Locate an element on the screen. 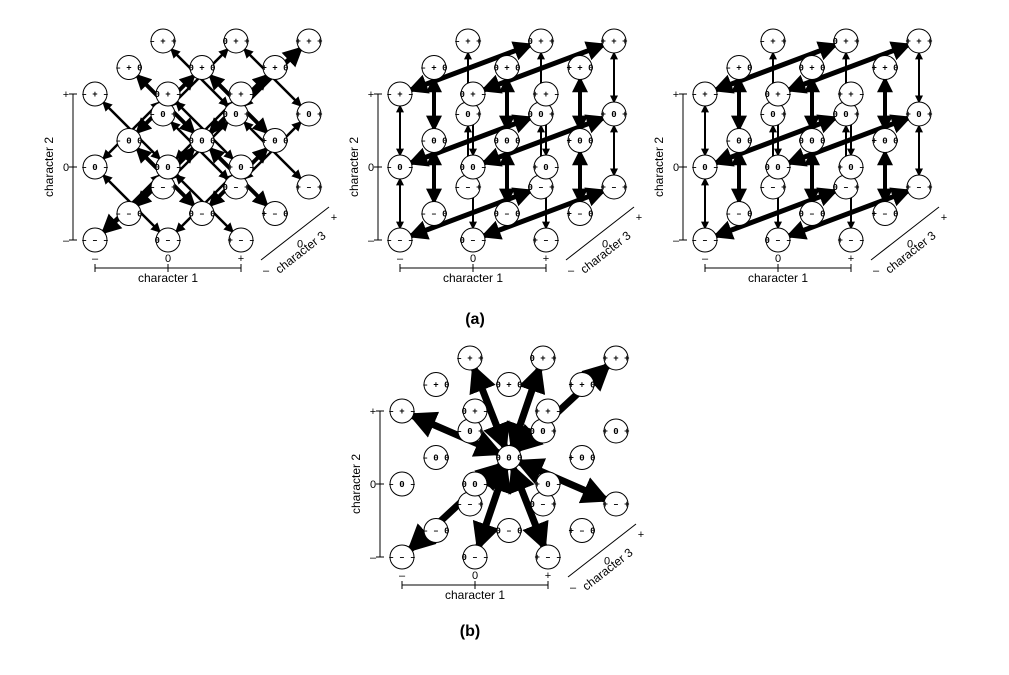 This screenshot has width=1009, height=675. node-ppm: + + – is located at coordinates (548, 411).